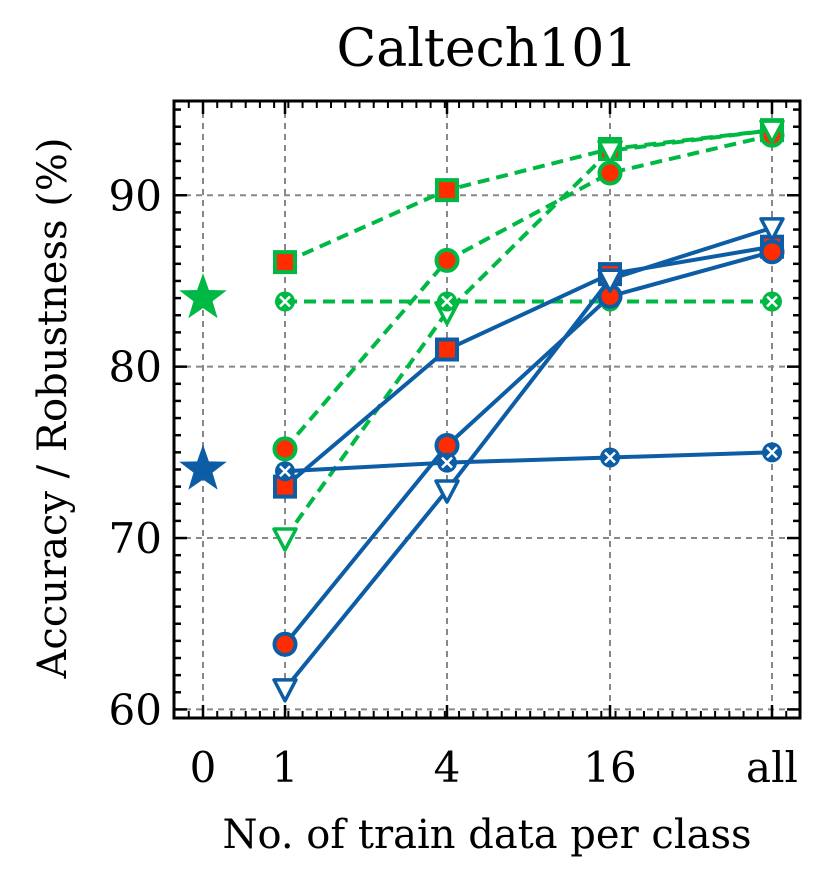 The width and height of the screenshot is (832, 884). What do you see at coordinates (609, 767) in the screenshot?
I see `x-tick-label: 16` at bounding box center [609, 767].